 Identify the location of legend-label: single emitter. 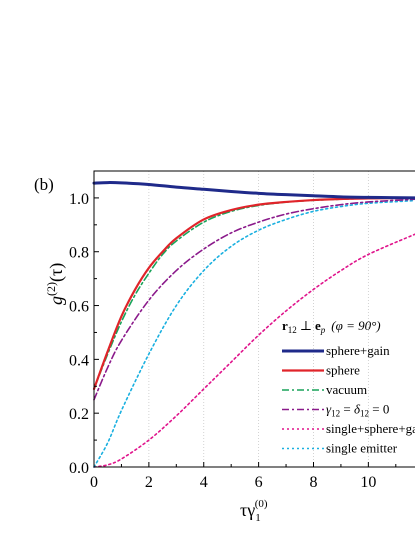
(362, 448).